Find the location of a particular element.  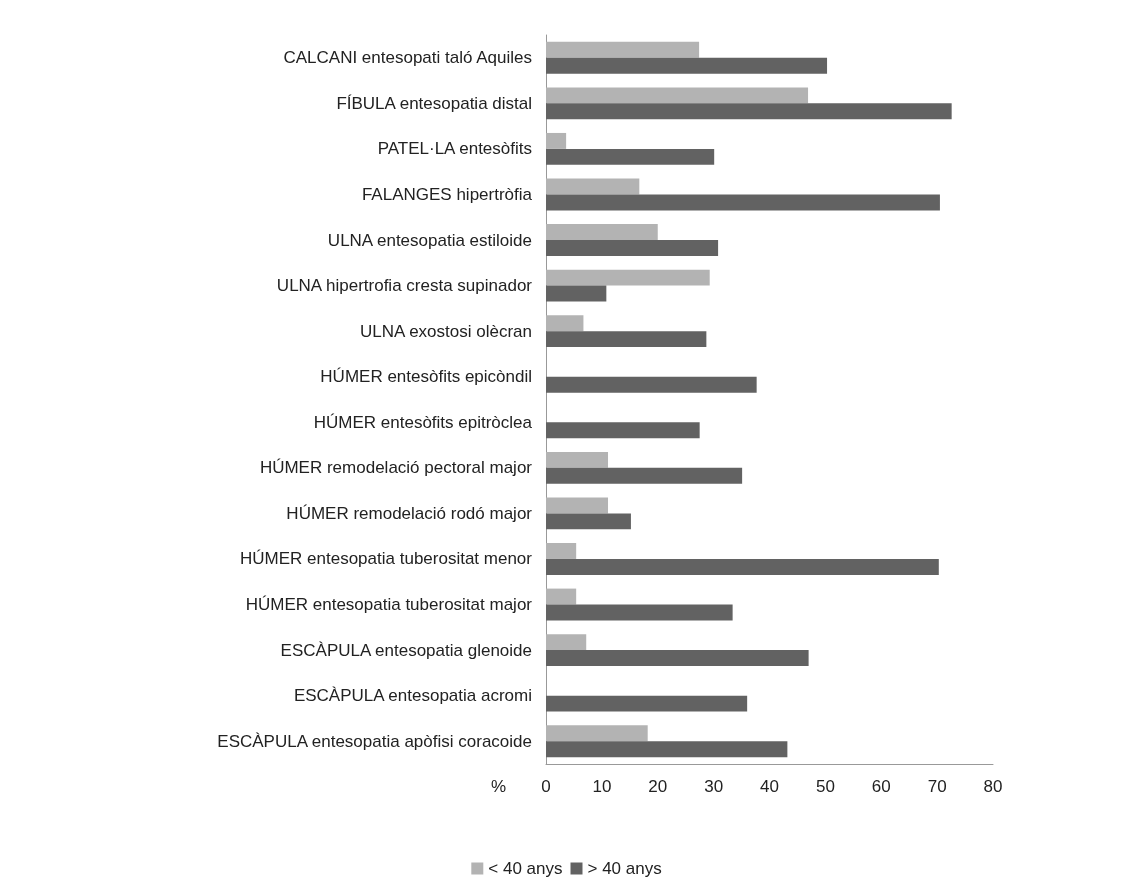

y-tick-label: ULNA entesopatia estiloide is located at coordinates (429, 240).